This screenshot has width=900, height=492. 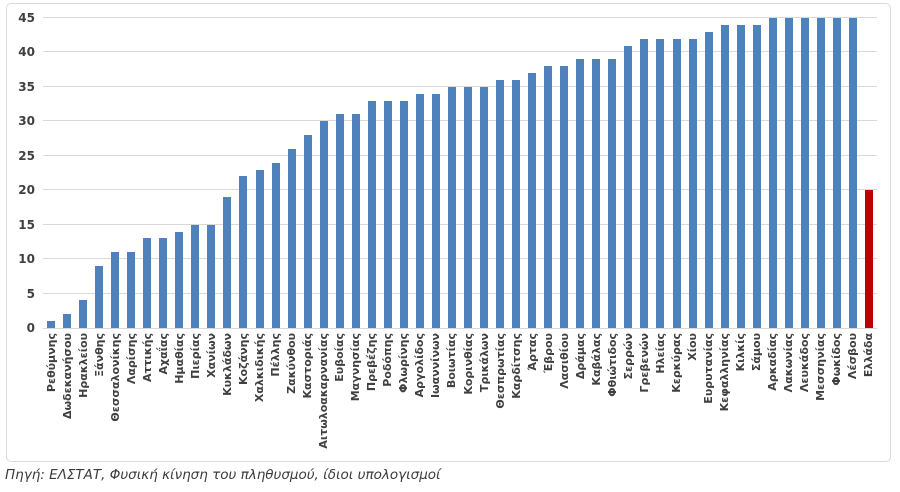 I want to click on x-tick-label: Πέλλης, so click(x=276, y=355).